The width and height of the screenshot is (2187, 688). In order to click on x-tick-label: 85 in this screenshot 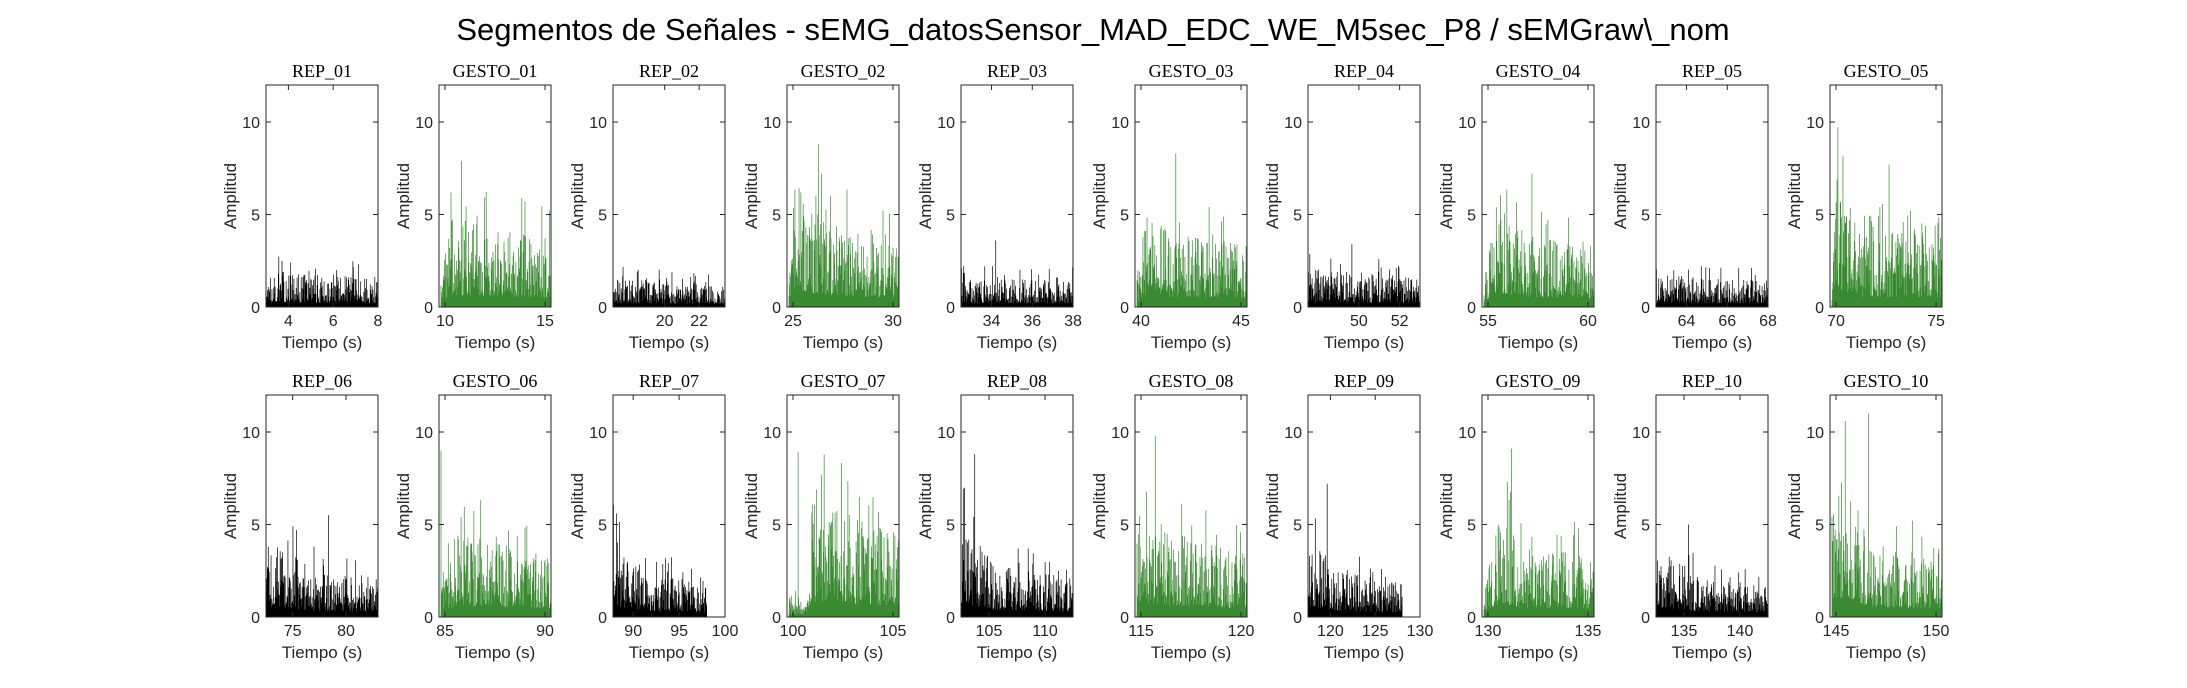, I will do `click(445, 631)`.